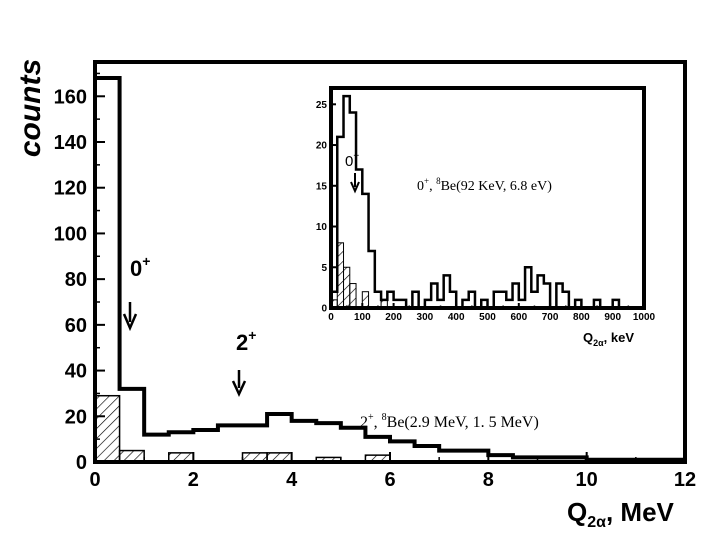 The image size is (720, 540). Describe the element at coordinates (70, 143) in the screenshot. I see `main-y-tick-label: 140` at that location.